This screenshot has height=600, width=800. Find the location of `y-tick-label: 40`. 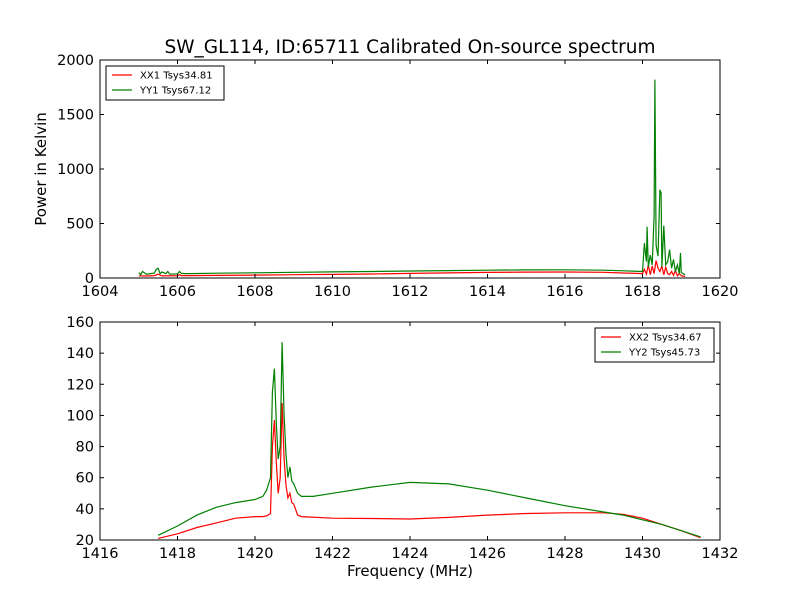

y-tick-label: 40 is located at coordinates (85, 510).